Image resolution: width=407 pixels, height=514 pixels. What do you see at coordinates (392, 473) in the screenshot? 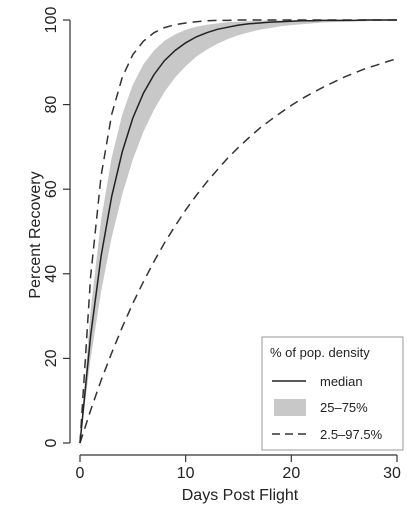
I see `x-tick-label: 30` at bounding box center [392, 473].